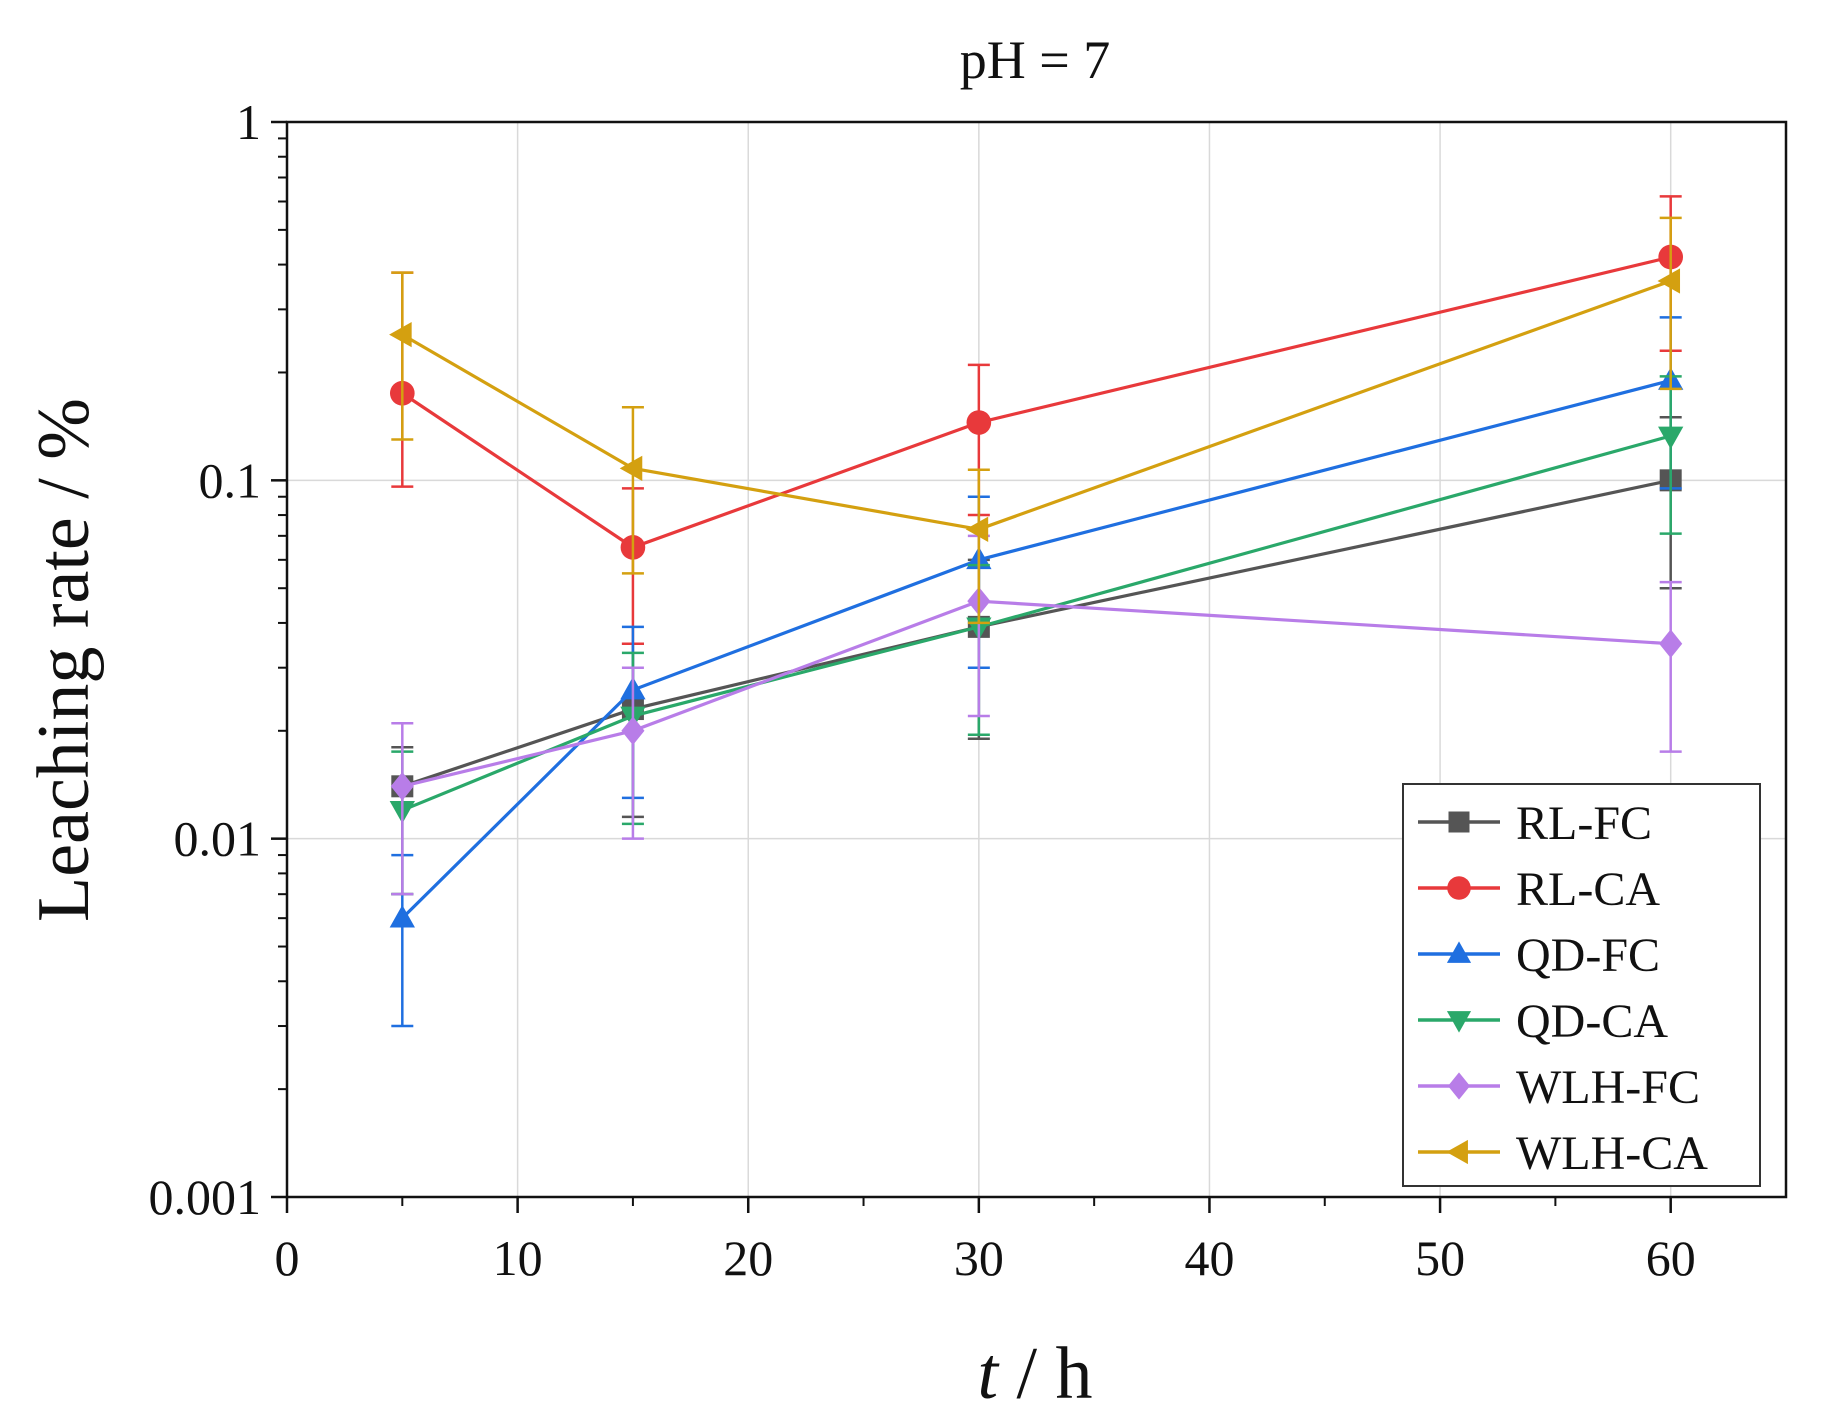  Describe the element at coordinates (230, 480) in the screenshot. I see `y-tick-label: 0.1` at that location.